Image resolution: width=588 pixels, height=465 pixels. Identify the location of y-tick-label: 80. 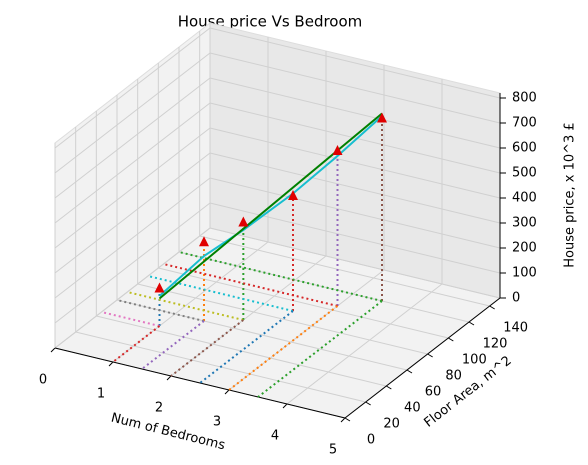
(453, 376).